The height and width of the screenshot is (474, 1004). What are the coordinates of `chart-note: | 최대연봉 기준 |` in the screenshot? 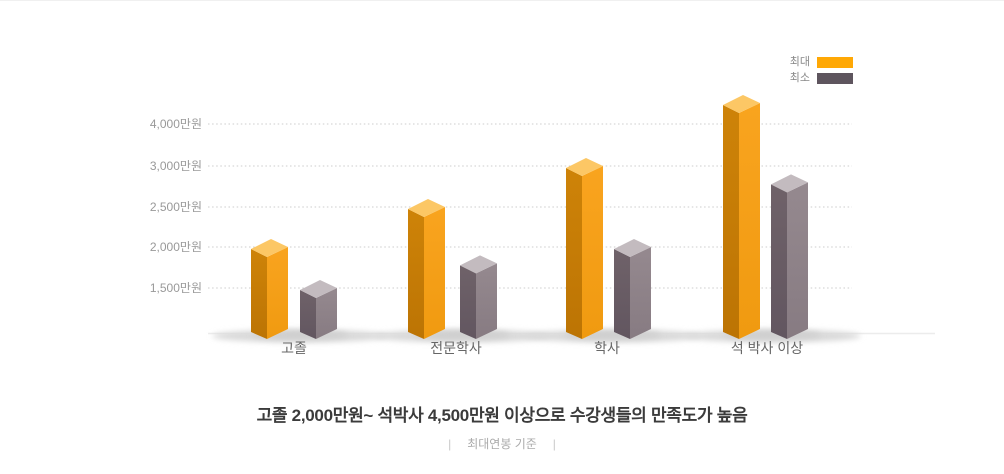 It's located at (502, 444).